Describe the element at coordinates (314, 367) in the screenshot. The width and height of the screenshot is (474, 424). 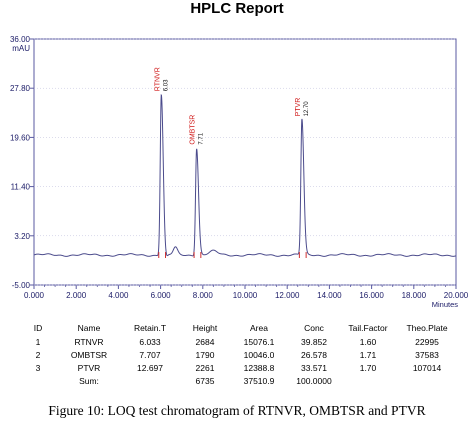
I see `cell-conc: 33.571` at that location.